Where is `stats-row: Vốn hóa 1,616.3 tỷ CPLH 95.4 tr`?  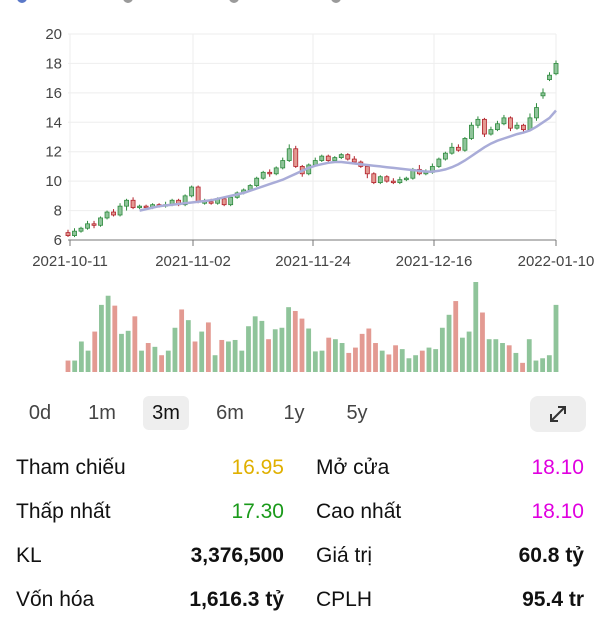 stats-row: Vốn hóa 1,616.3 tỷ CPLH 95.4 tr is located at coordinates (300, 600).